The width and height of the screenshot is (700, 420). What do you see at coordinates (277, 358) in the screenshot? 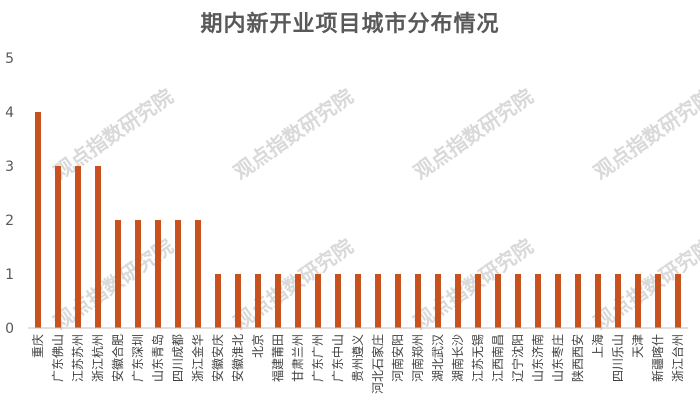
I see `x-tick-label: 福建莆田` at bounding box center [277, 358].